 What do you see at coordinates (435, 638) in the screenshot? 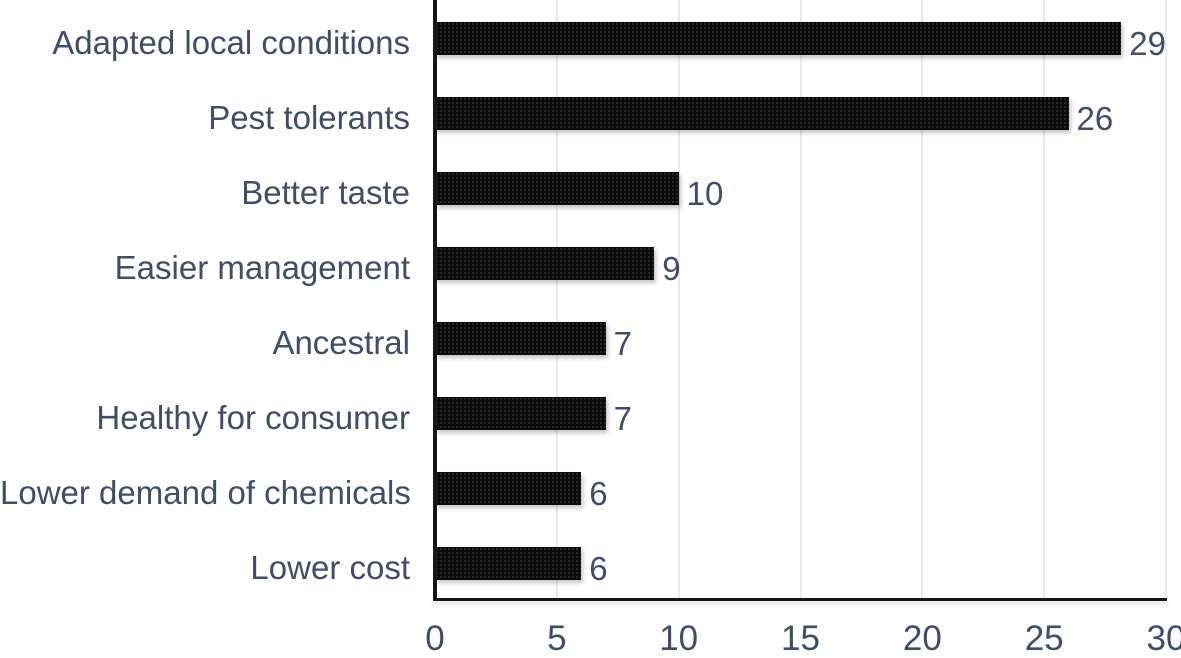
I see `x-axis-tick-label: 0` at bounding box center [435, 638].